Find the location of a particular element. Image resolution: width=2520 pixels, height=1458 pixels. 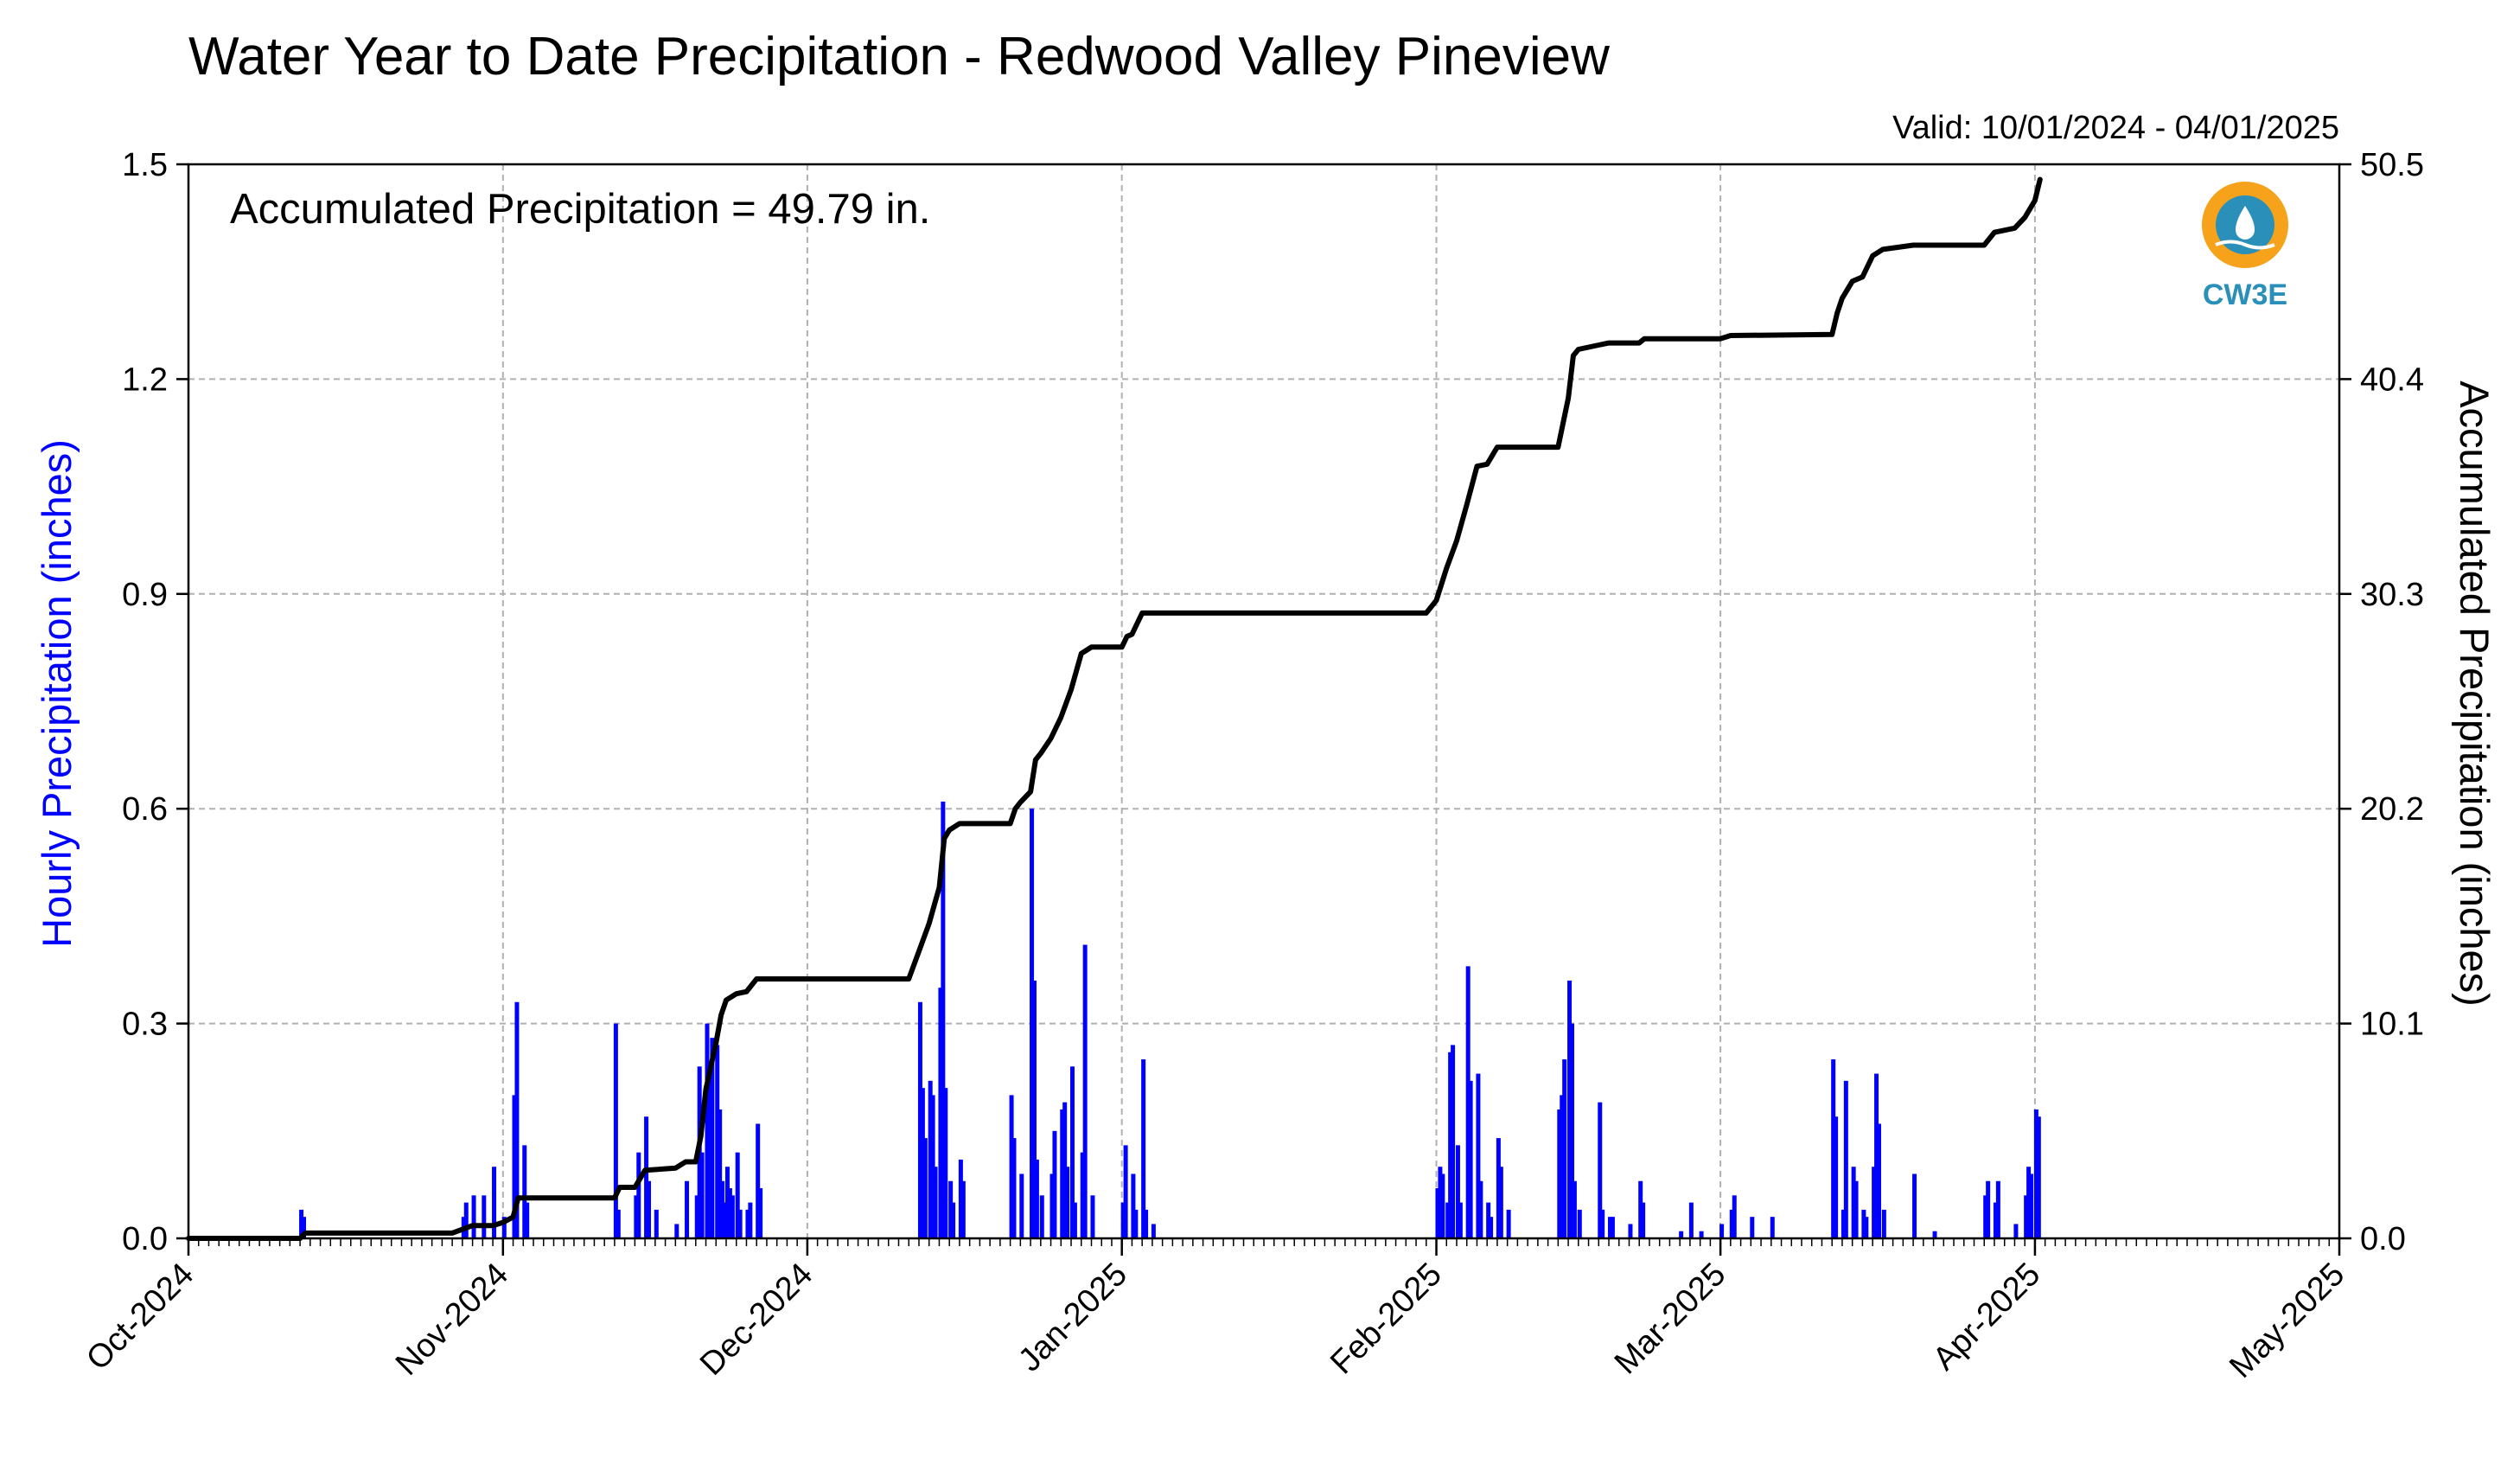

logo-text: CW3E is located at coordinates (2245, 294).